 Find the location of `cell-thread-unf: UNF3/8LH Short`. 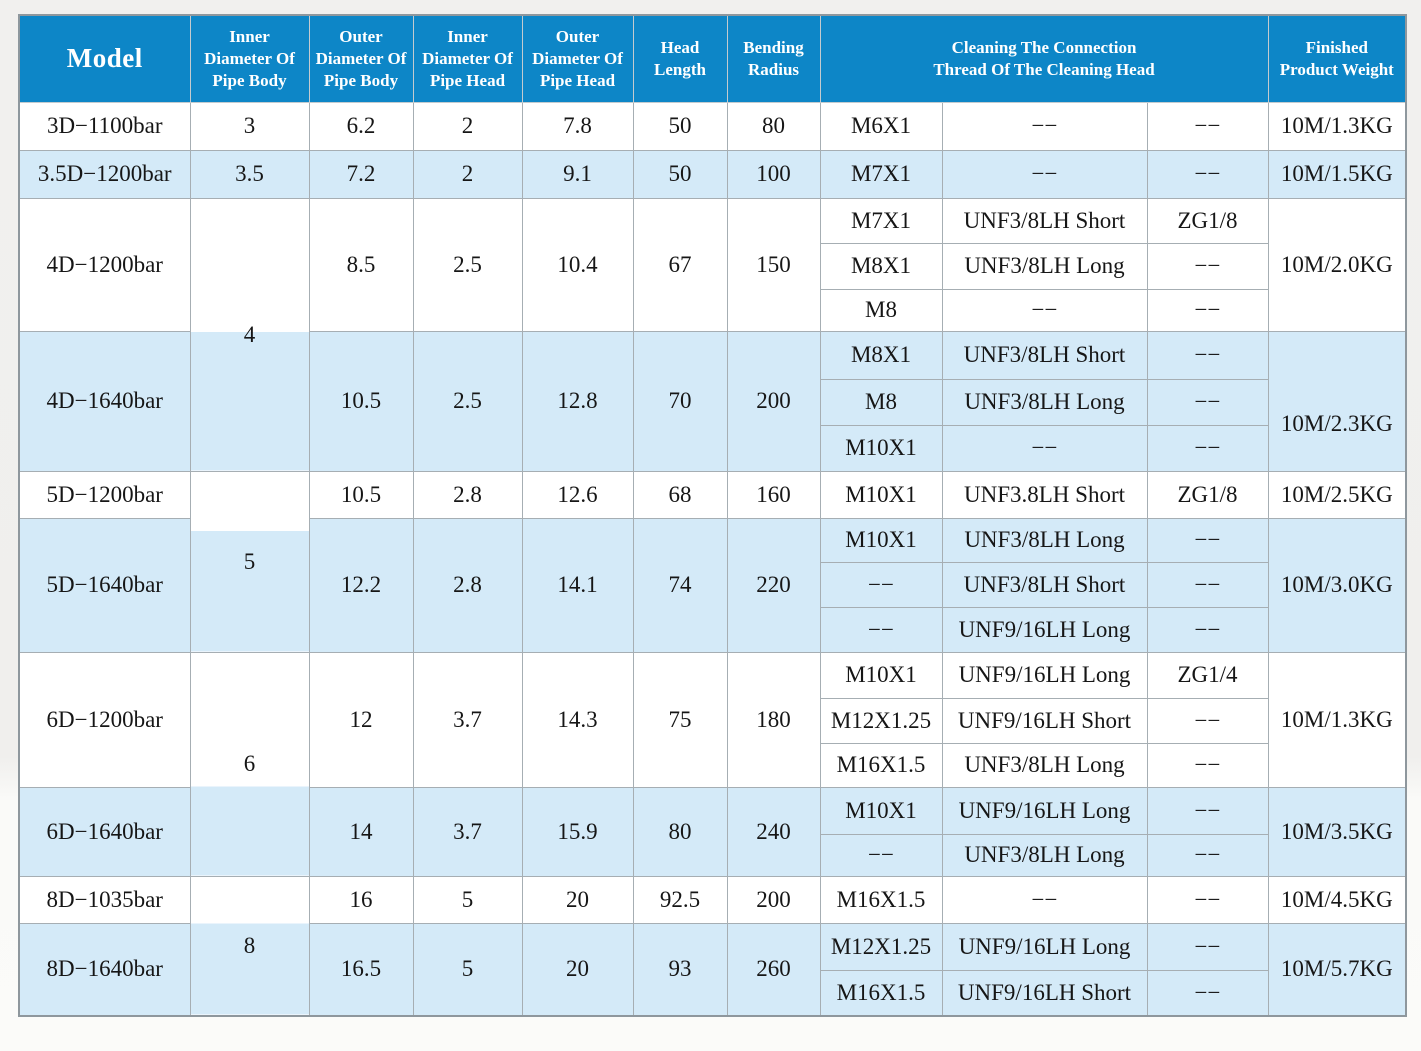

cell-thread-unf: UNF3/8LH Short is located at coordinates (1044, 355).